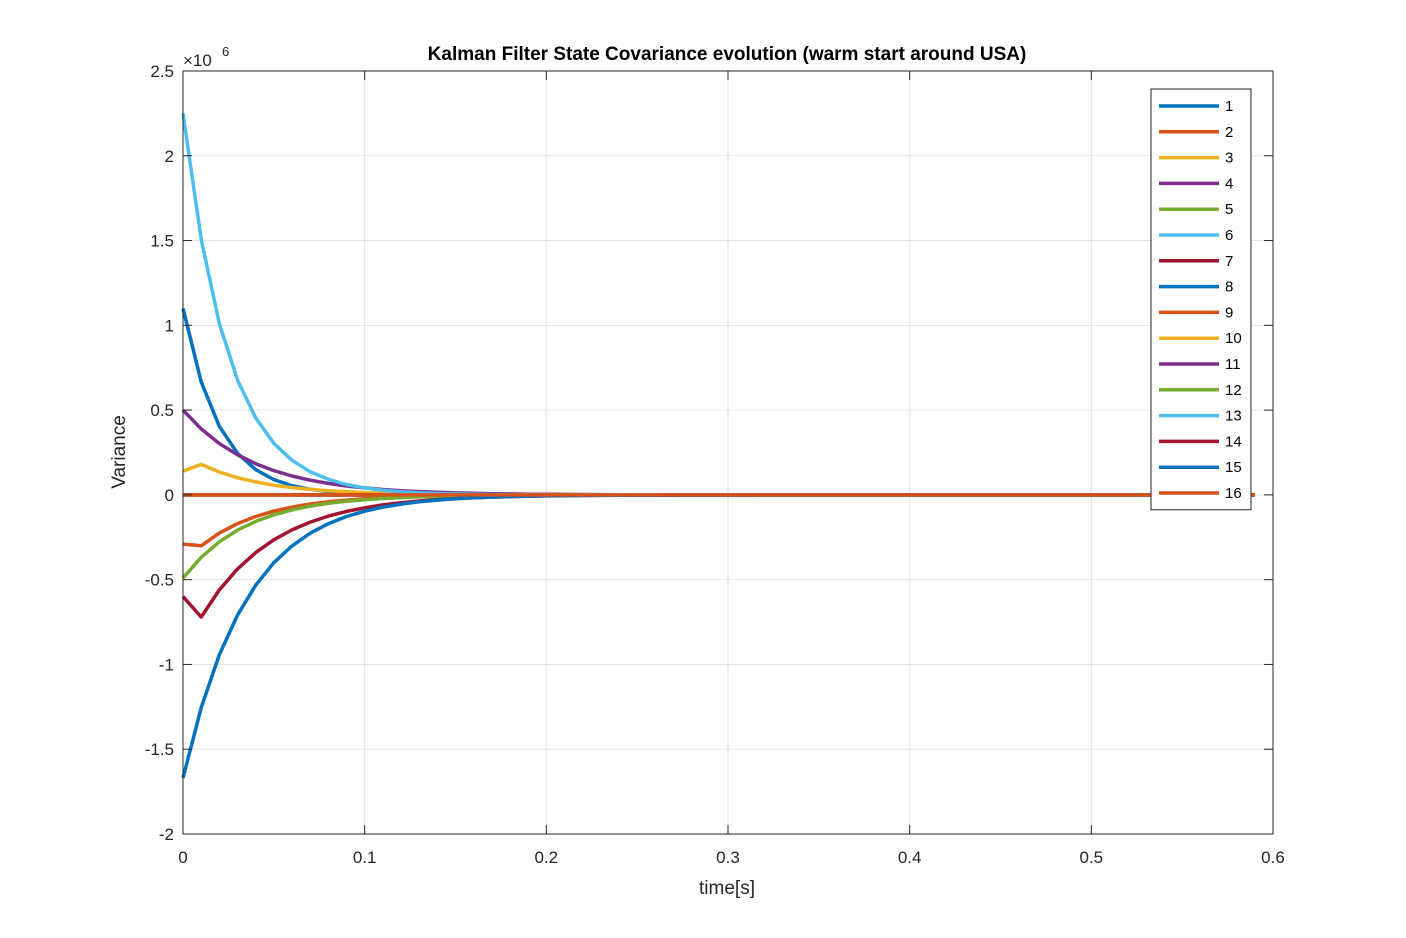 The image size is (1406, 938). I want to click on y-multiplier-exponent: 6, so click(225, 51).